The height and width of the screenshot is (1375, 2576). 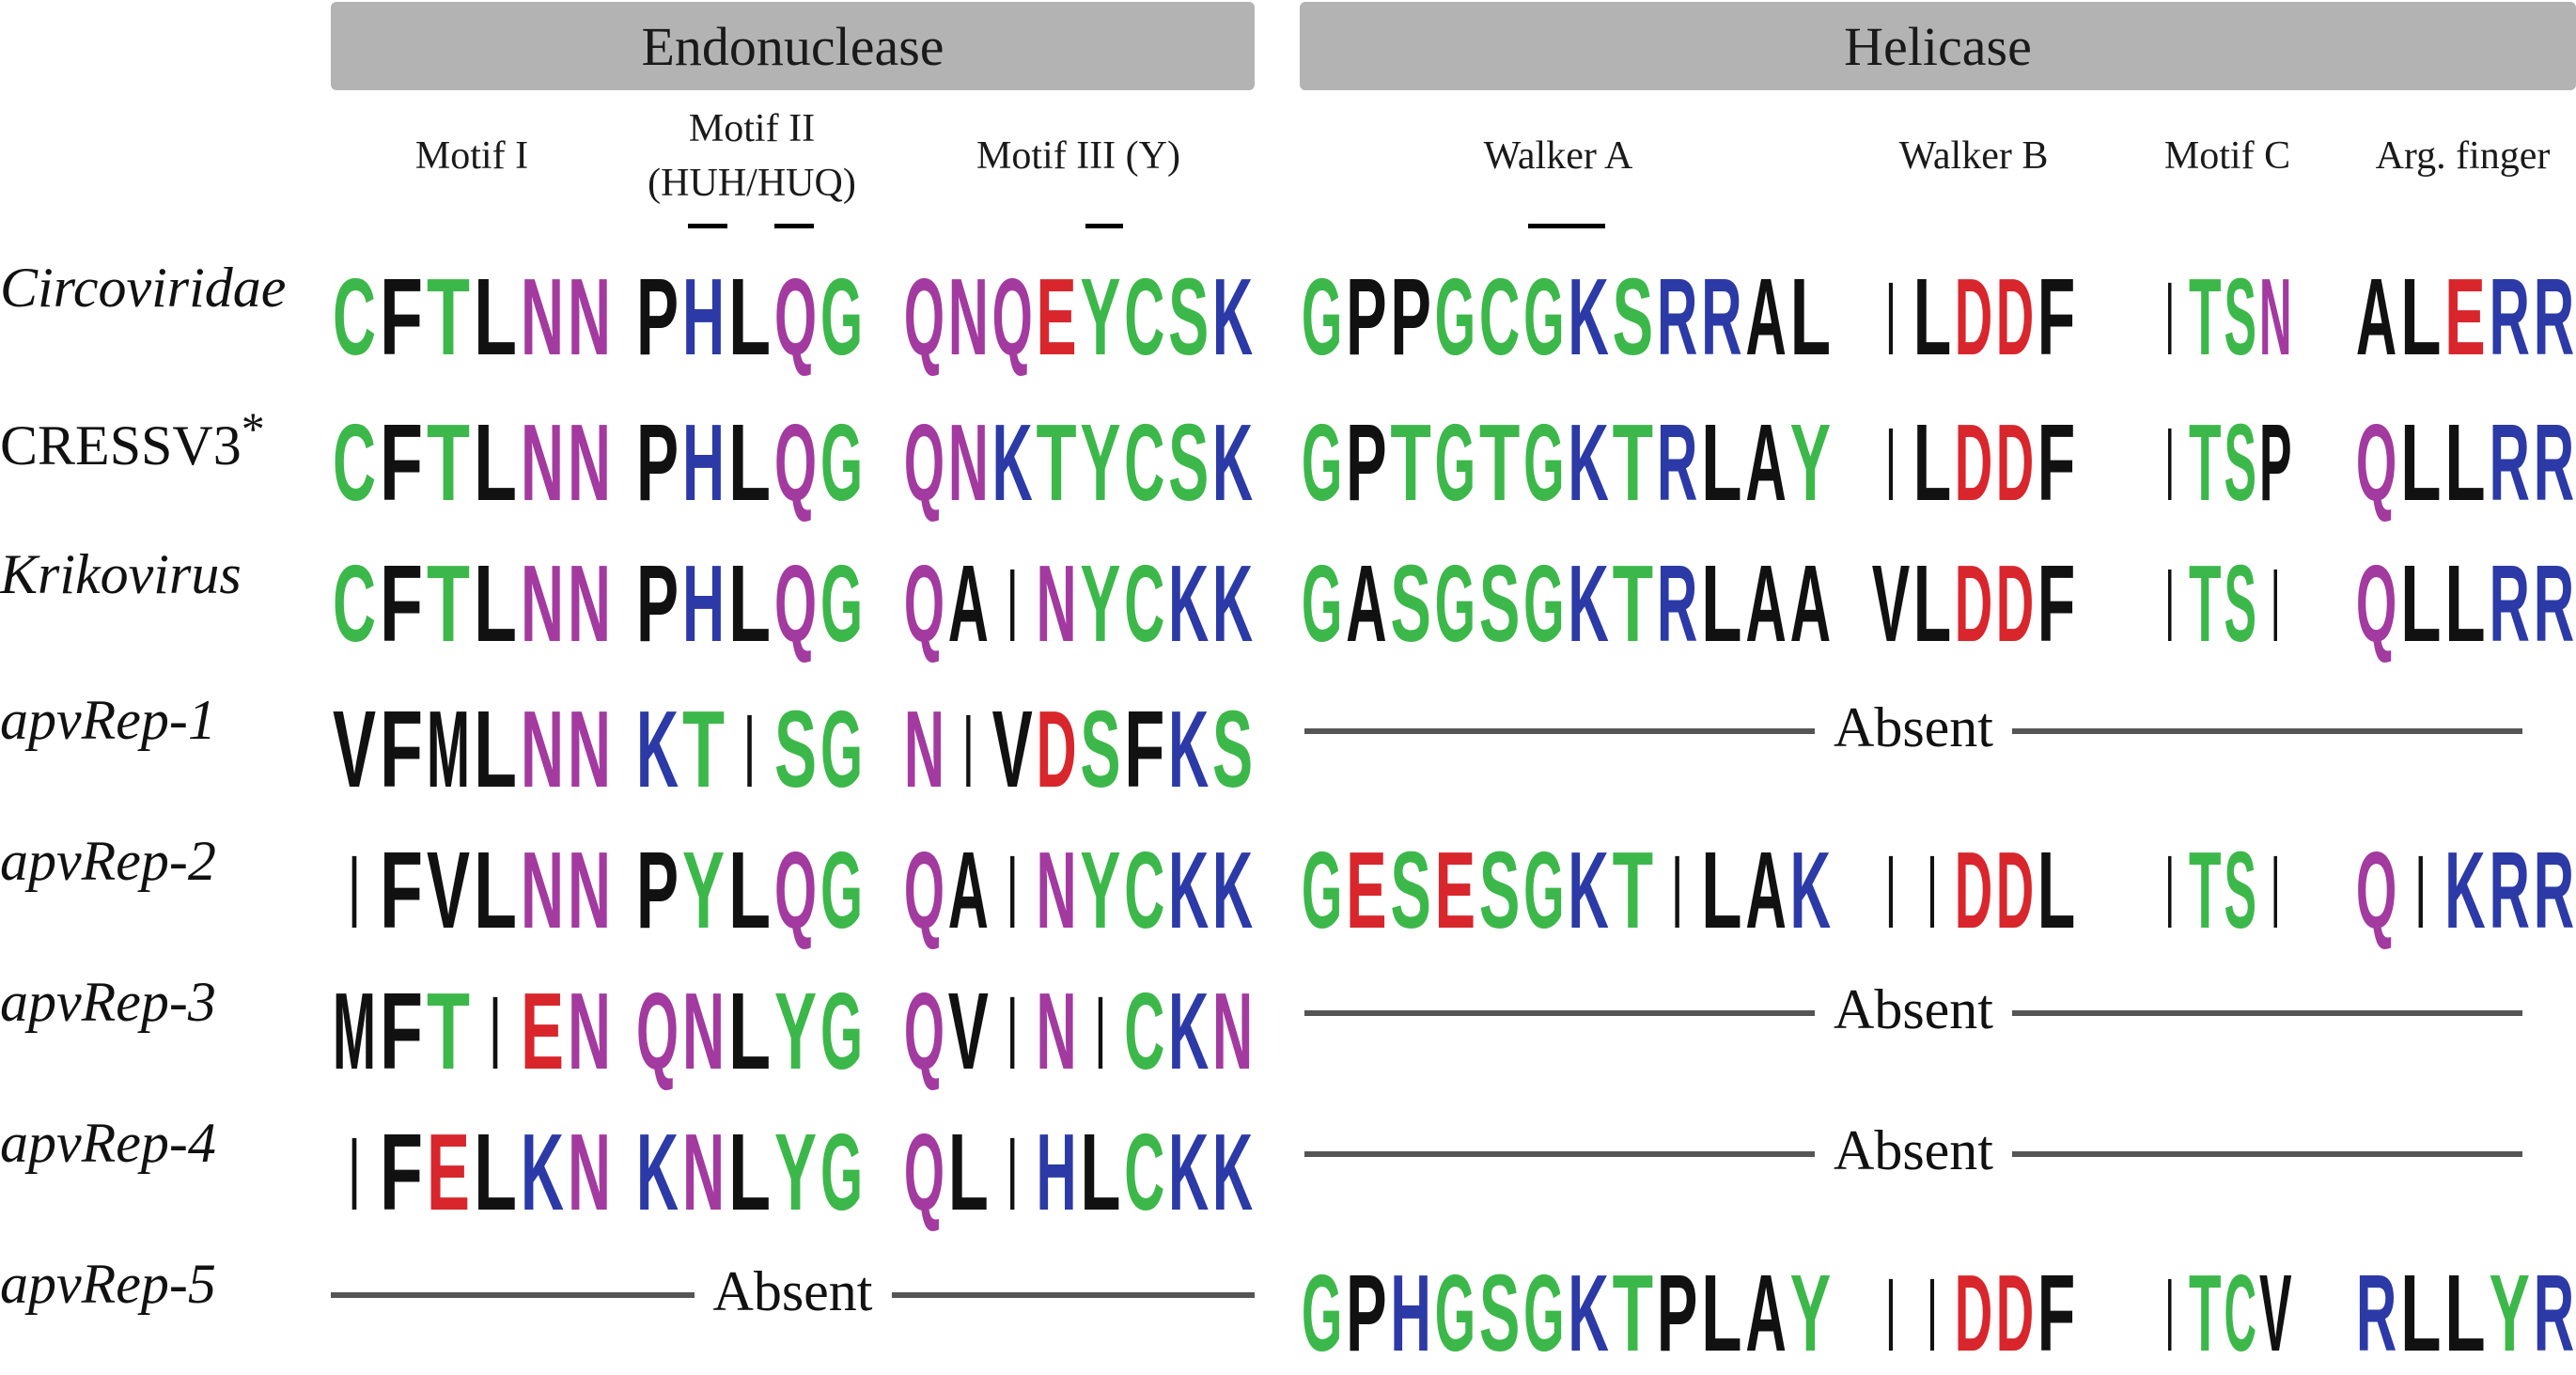 I want to click on row-label: Krikovirus, so click(x=121, y=574).